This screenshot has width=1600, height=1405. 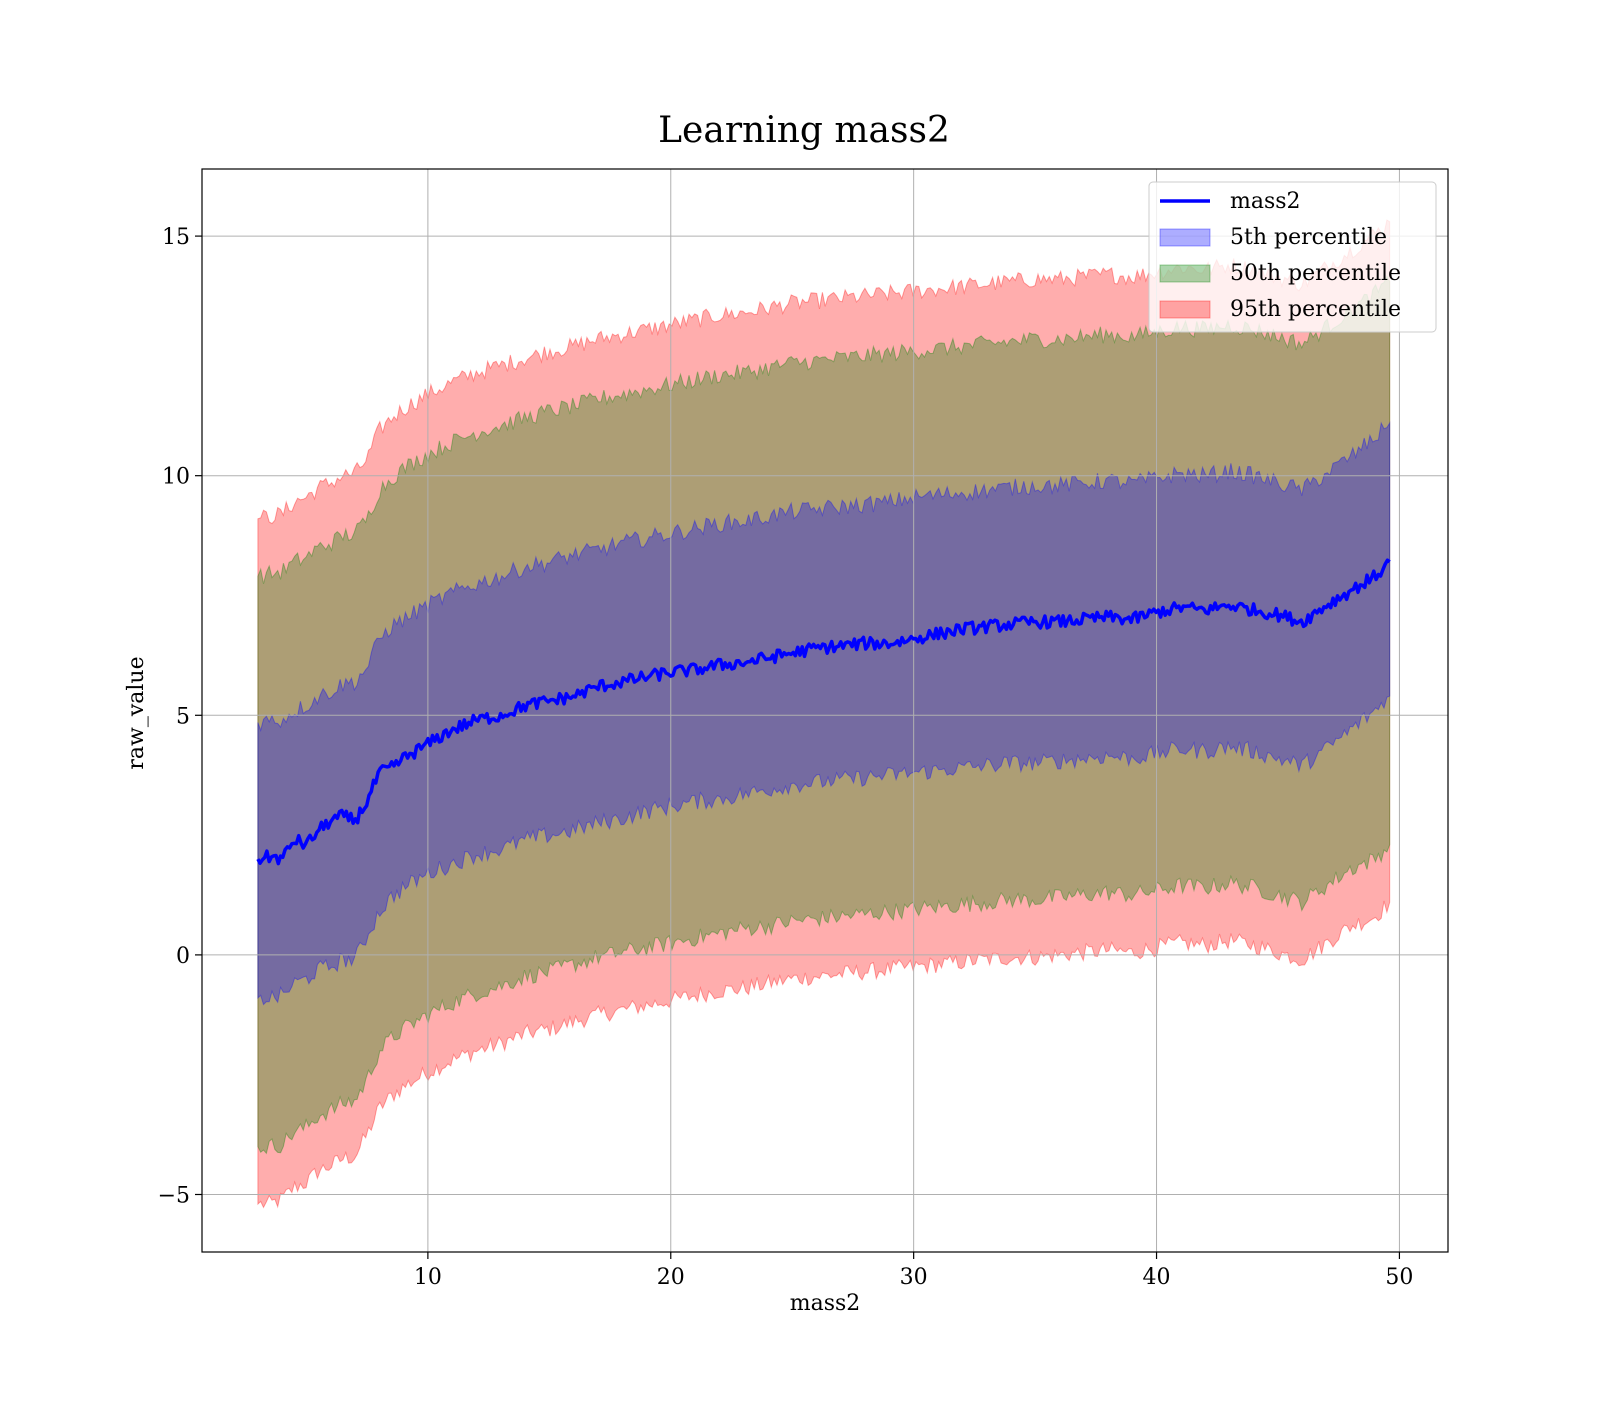 What do you see at coordinates (183, 956) in the screenshot?
I see `y-tick-label: 0` at bounding box center [183, 956].